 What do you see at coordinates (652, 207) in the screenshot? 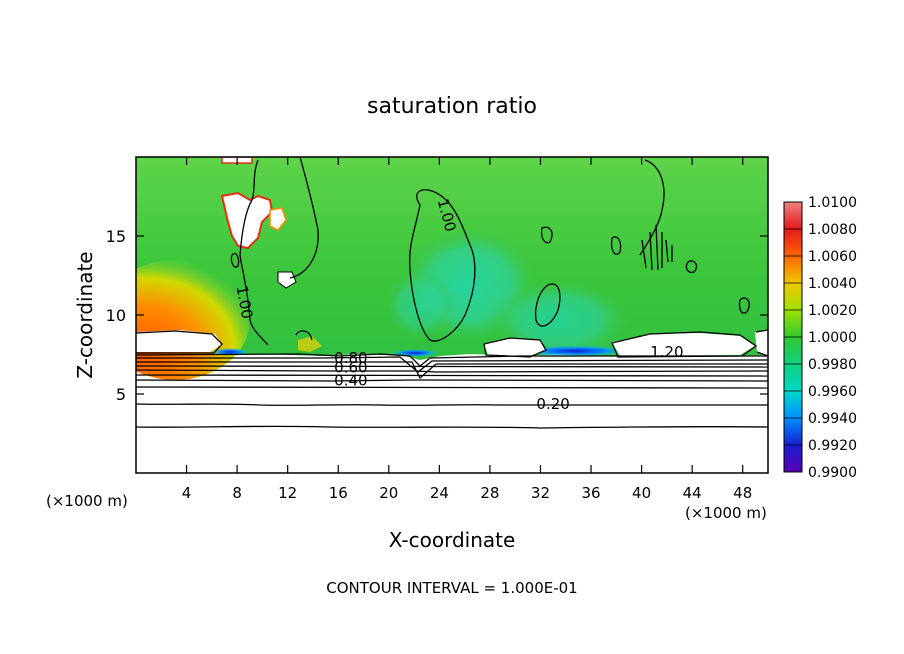
I see `contour-1.00-b` at bounding box center [652, 207].